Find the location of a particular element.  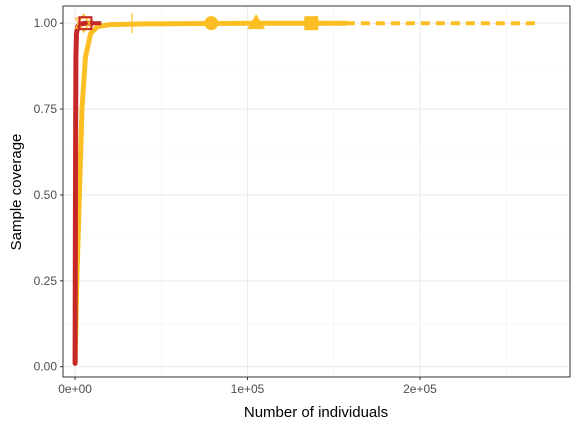

series-2-point-square-open is located at coordinates (85, 23).